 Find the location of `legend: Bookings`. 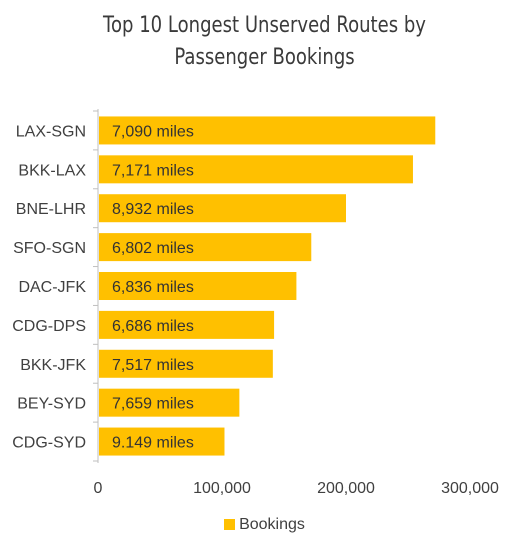

legend: Bookings is located at coordinates (264, 525).